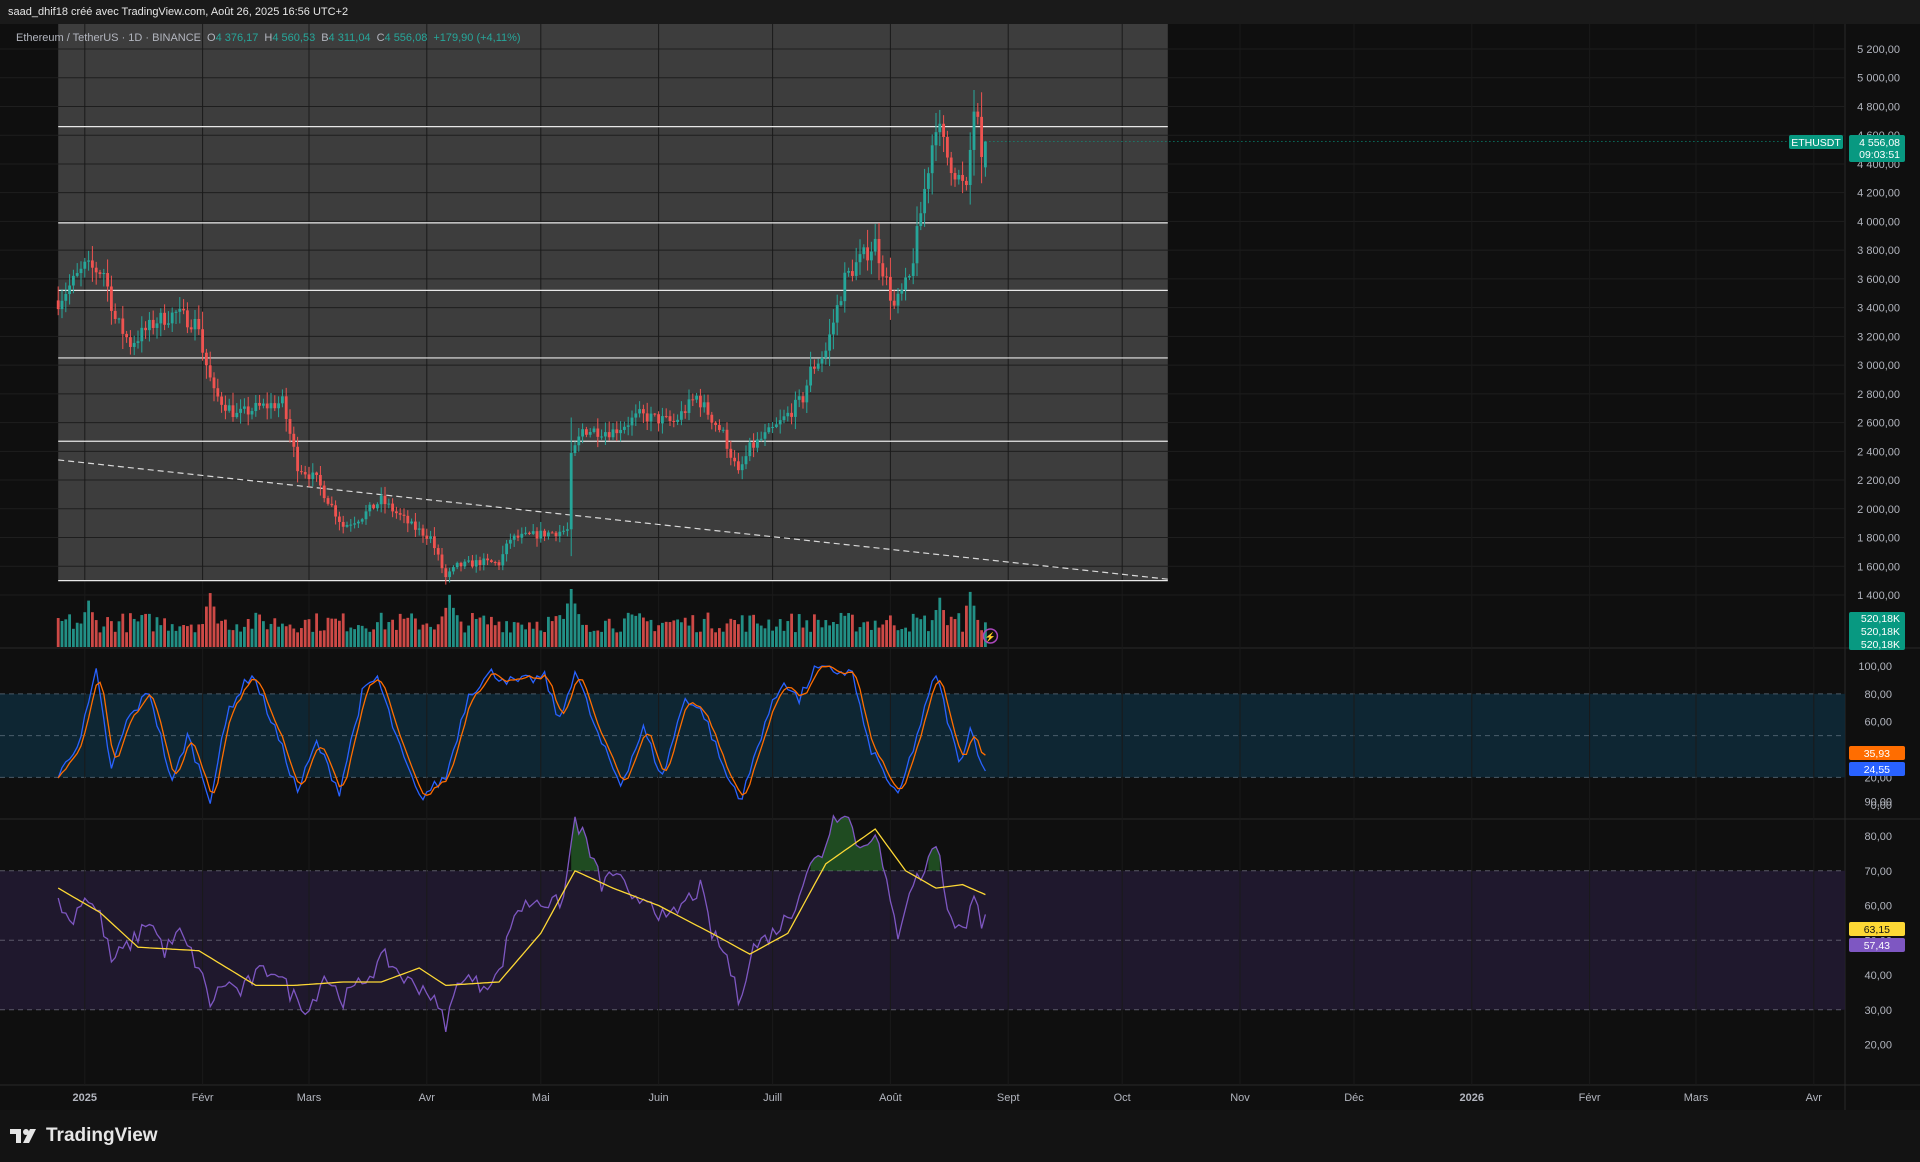  What do you see at coordinates (1878, 567) in the screenshot?
I see `price-tick-label: 1 600,00` at bounding box center [1878, 567].